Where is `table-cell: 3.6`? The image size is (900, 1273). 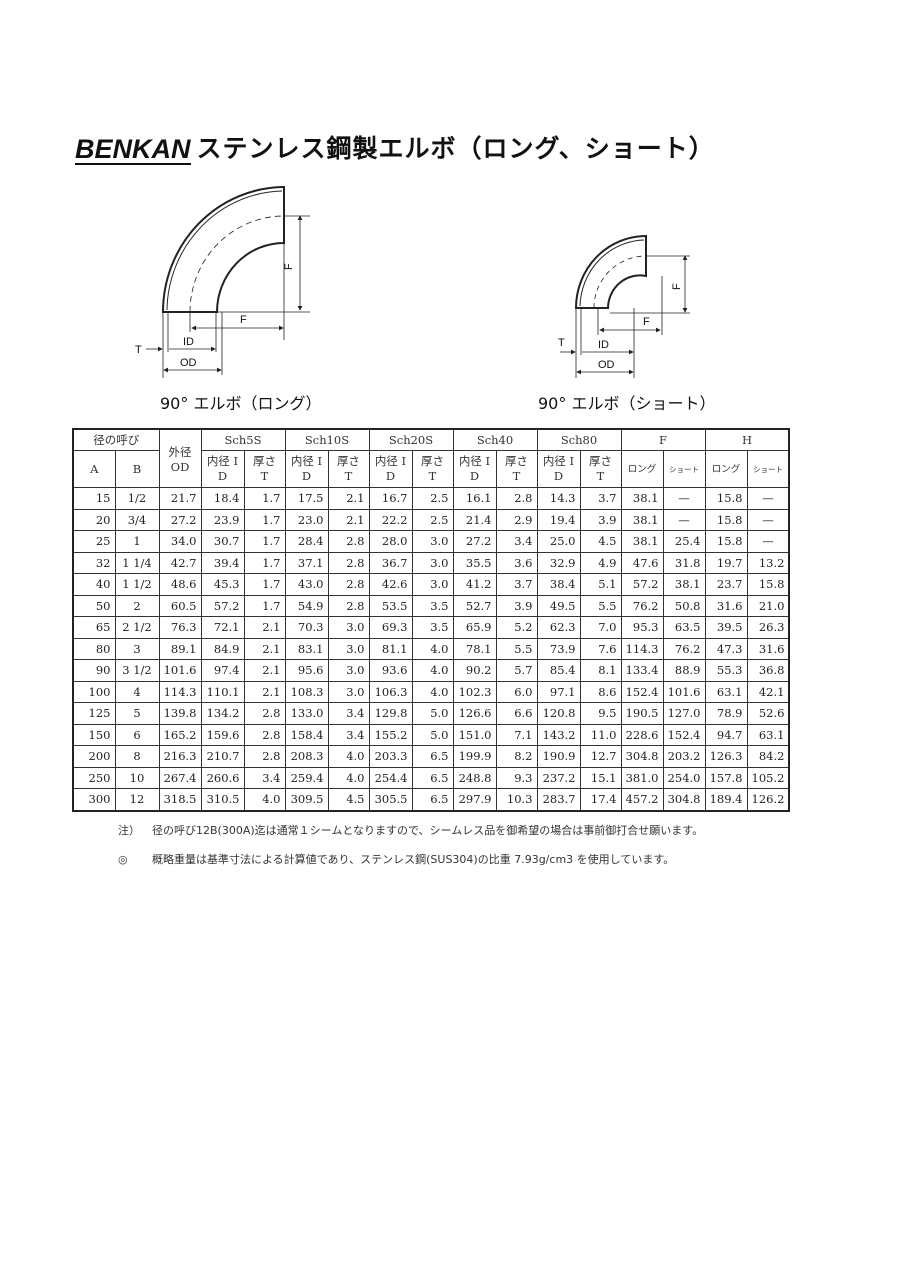 table-cell: 3.6 is located at coordinates (516, 562).